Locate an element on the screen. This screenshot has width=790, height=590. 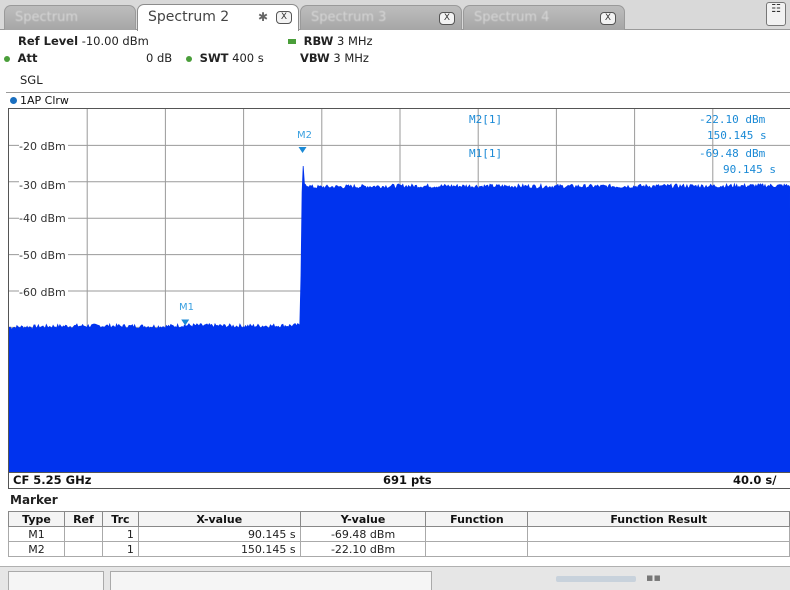
sweep-mode: SGL is located at coordinates (31, 80).